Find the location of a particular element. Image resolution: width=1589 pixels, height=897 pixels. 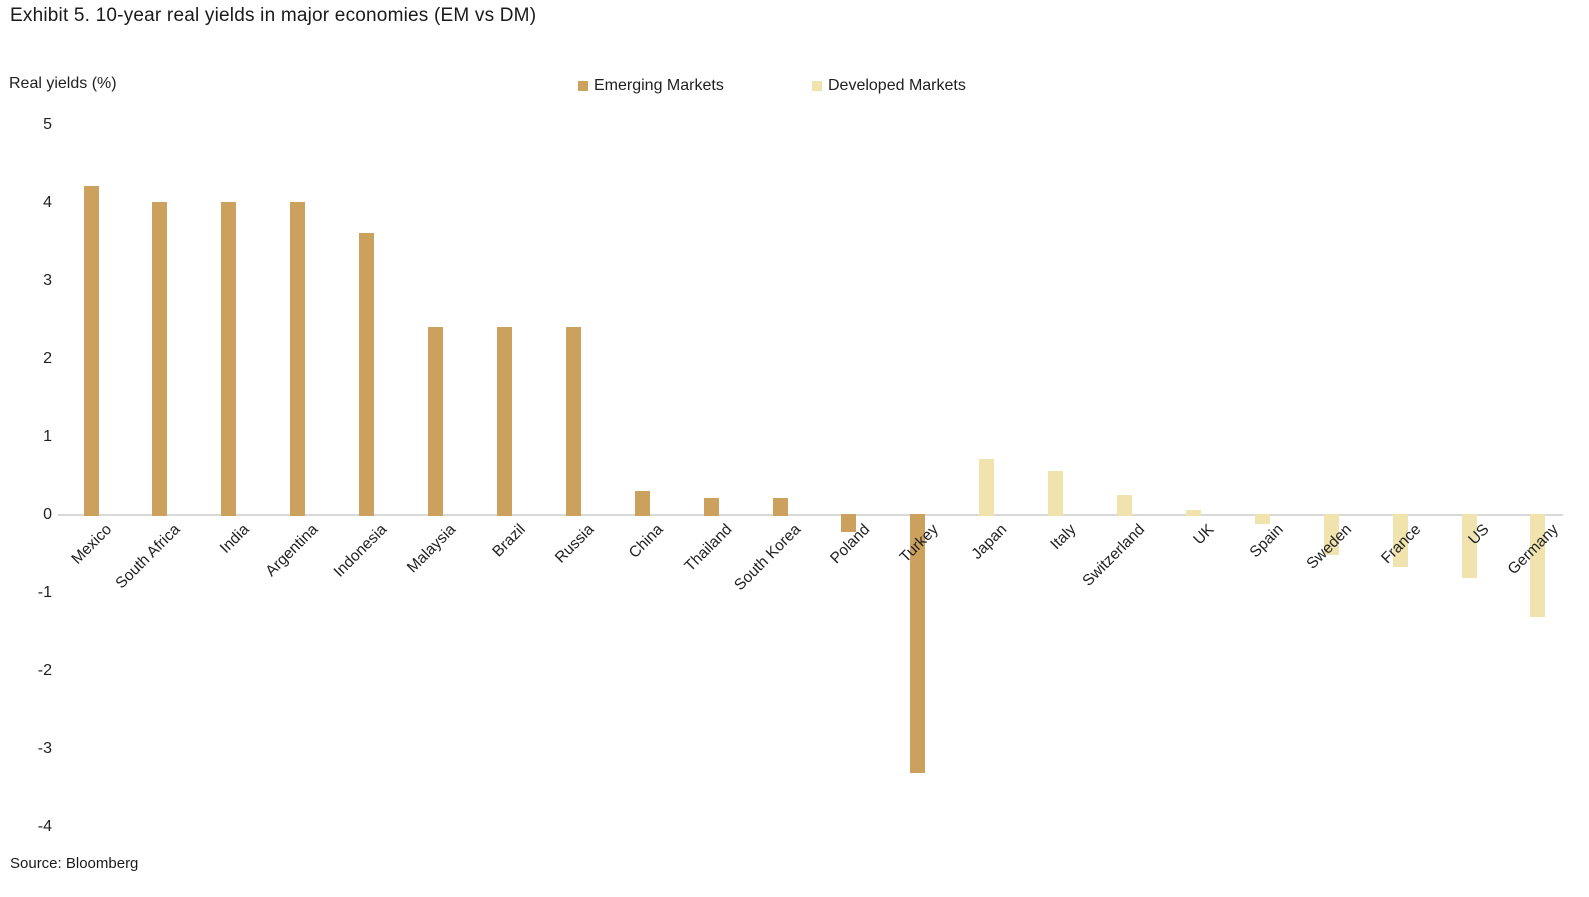

y-tick-label--2: -2 is located at coordinates (44, 670).